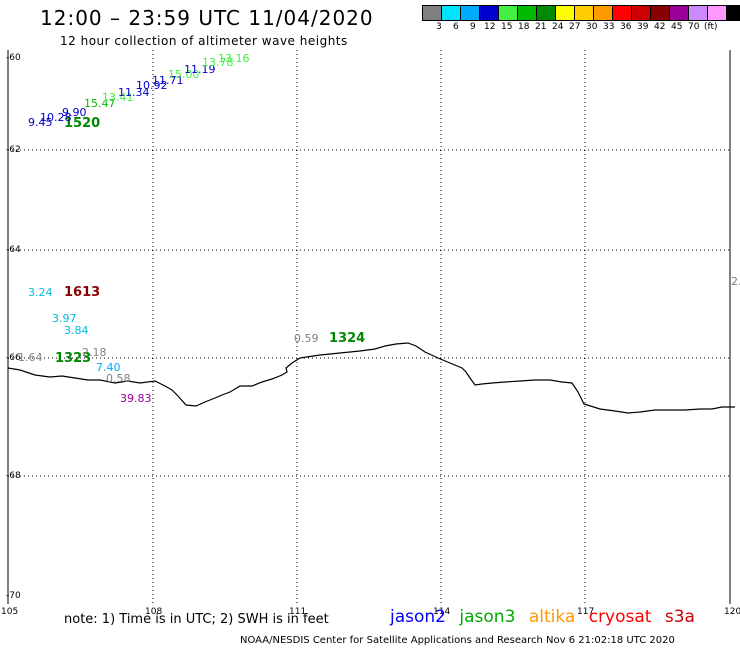  I want to click on wave-height-label: 2., so click(735, 281).